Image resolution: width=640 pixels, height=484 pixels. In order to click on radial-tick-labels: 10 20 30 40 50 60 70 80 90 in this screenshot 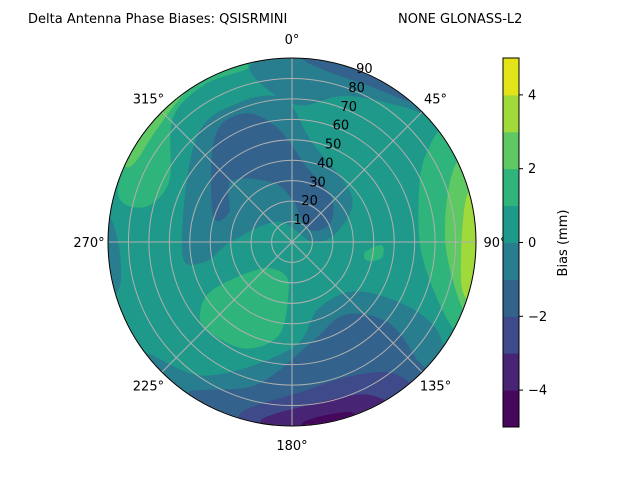, I will do `click(333, 145)`.